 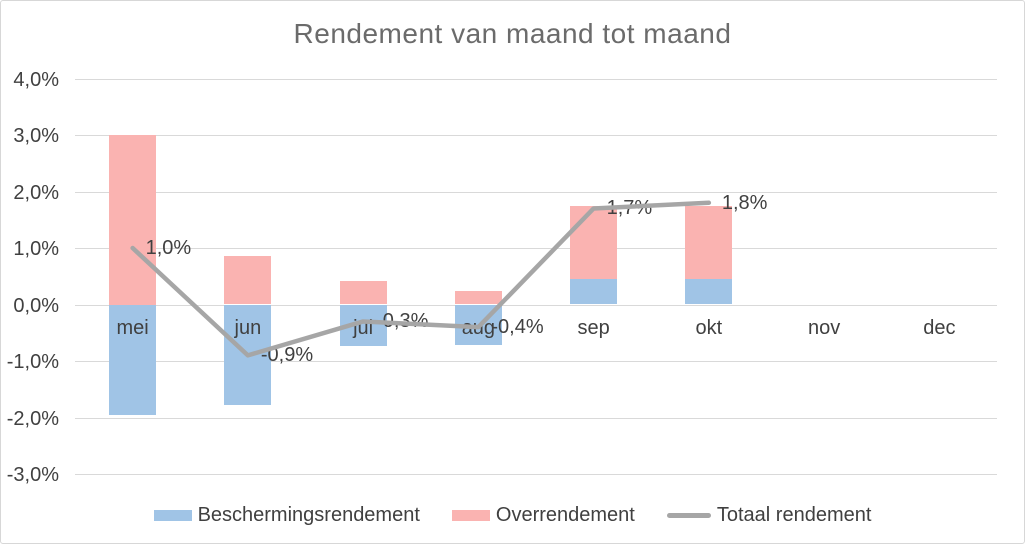 What do you see at coordinates (36, 249) in the screenshot?
I see `y-axis-tick-label: 1,0%` at bounding box center [36, 249].